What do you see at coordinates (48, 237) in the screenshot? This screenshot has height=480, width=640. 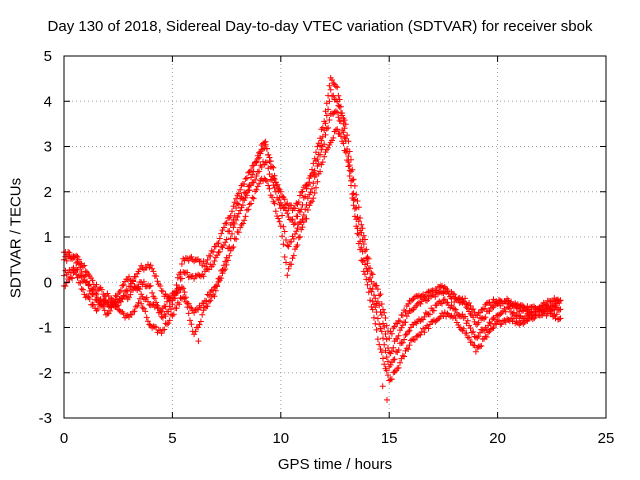 I see `y-tick-label: 1` at bounding box center [48, 237].